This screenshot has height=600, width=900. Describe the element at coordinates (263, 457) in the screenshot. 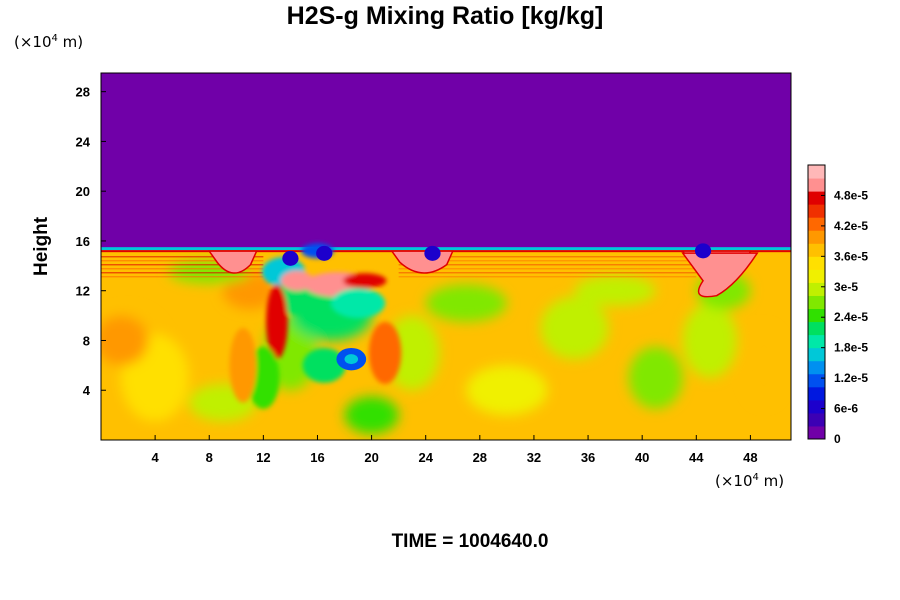

I see `x-tick-label: 12` at that location.